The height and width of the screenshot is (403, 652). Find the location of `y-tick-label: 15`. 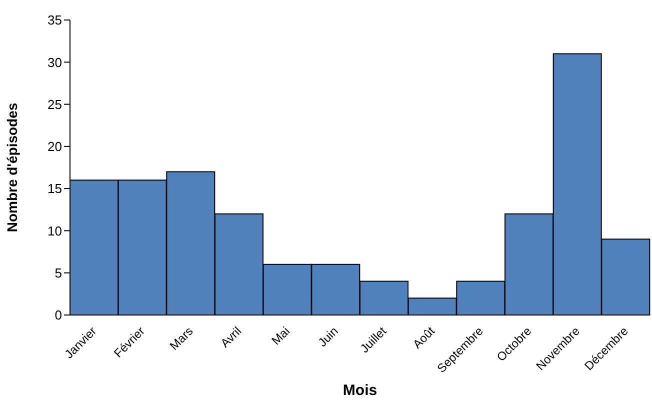

y-tick-label: 15 is located at coordinates (55, 188).